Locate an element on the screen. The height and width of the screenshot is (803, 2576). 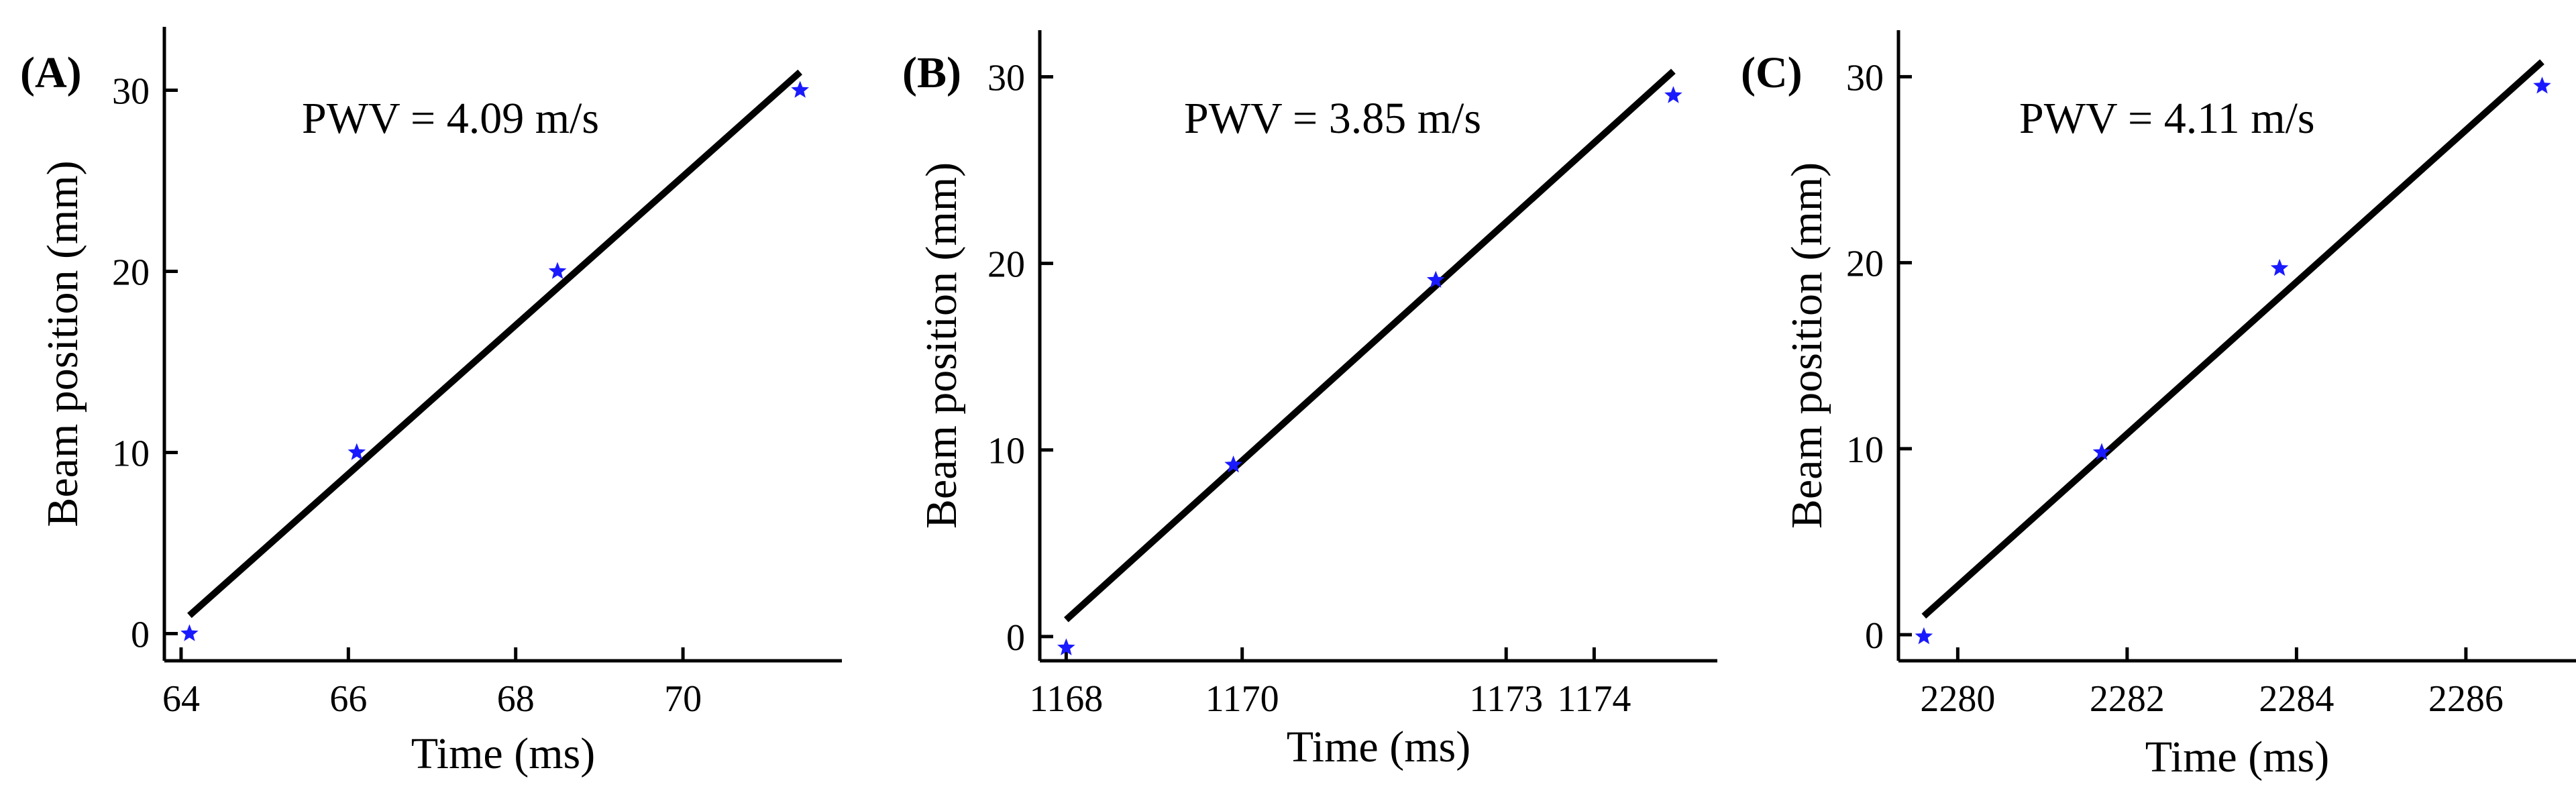
x-tick-label: 2286 is located at coordinates (2466, 699).